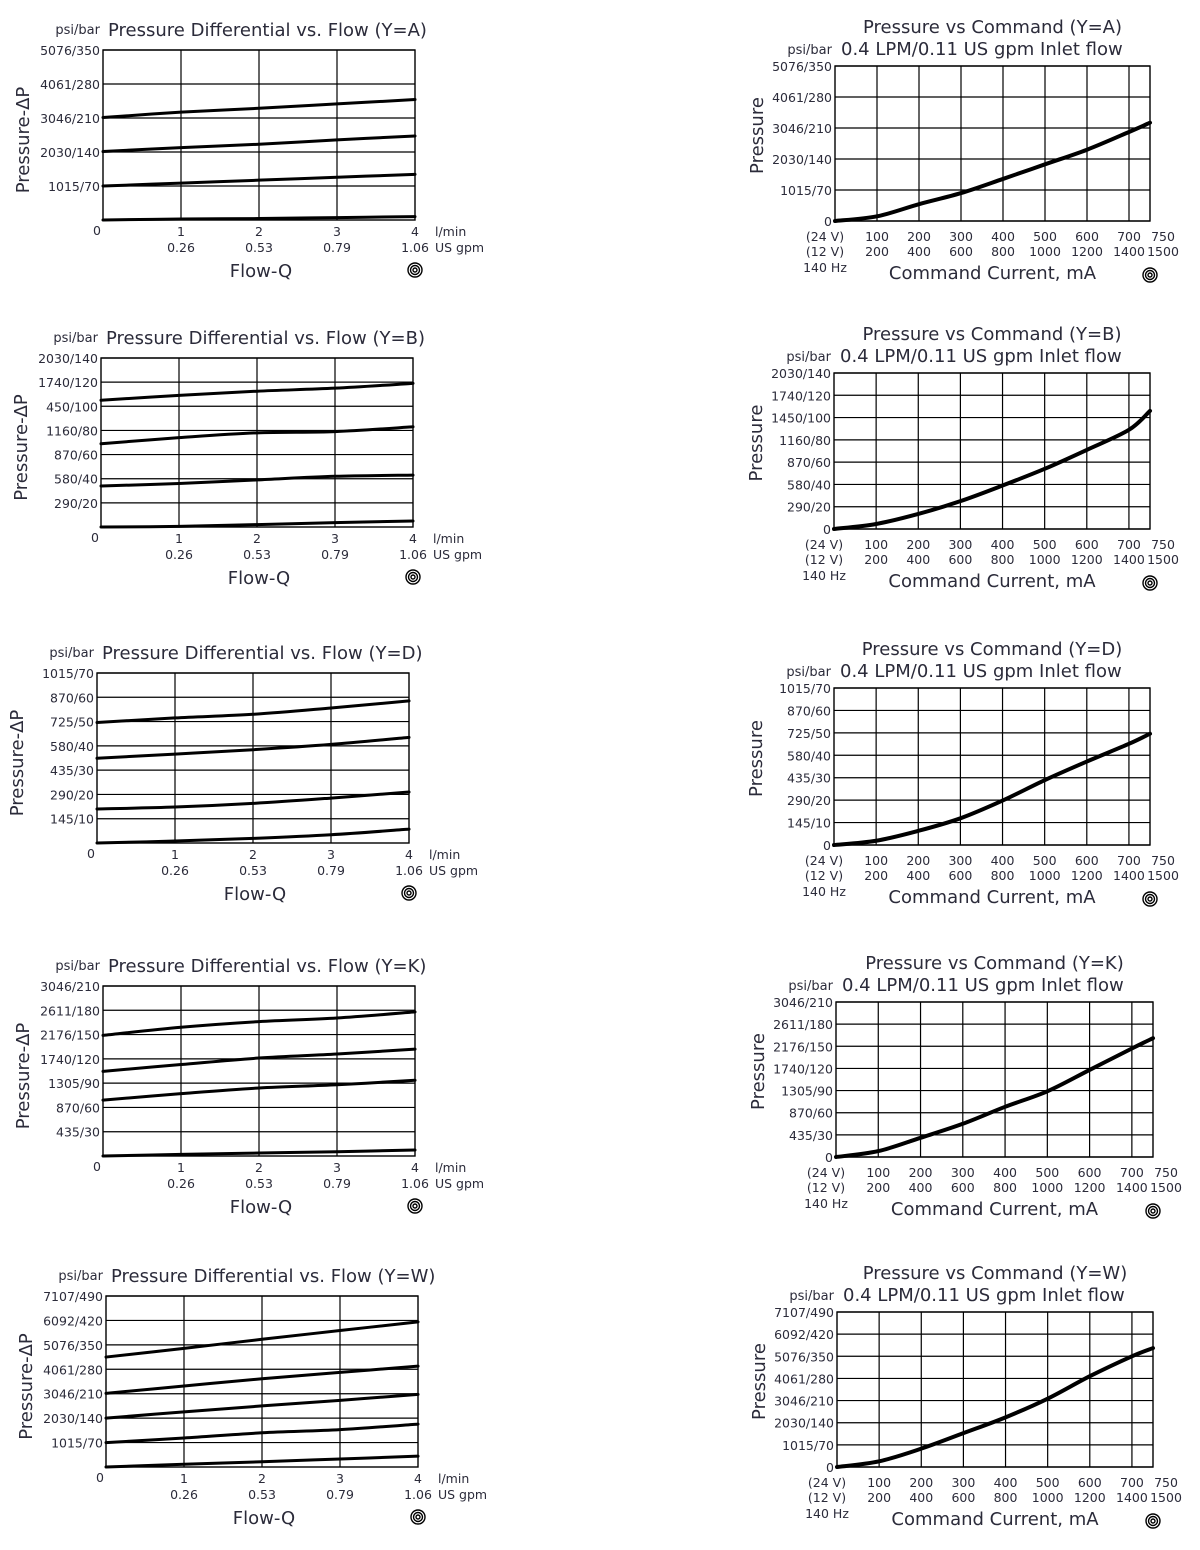 This screenshot has height=1550, width=1200. What do you see at coordinates (804, 1401) in the screenshot?
I see `y-tick-label: 3046/210` at bounding box center [804, 1401].